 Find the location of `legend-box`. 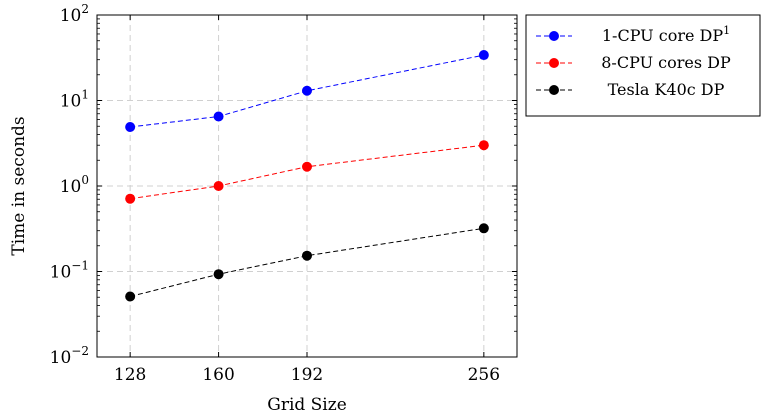

legend-box is located at coordinates (643, 65).